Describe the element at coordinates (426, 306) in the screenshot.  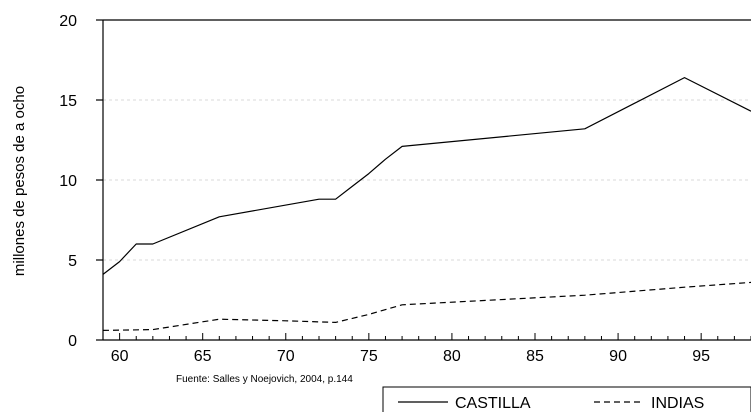
I see `series-line-indias` at that location.